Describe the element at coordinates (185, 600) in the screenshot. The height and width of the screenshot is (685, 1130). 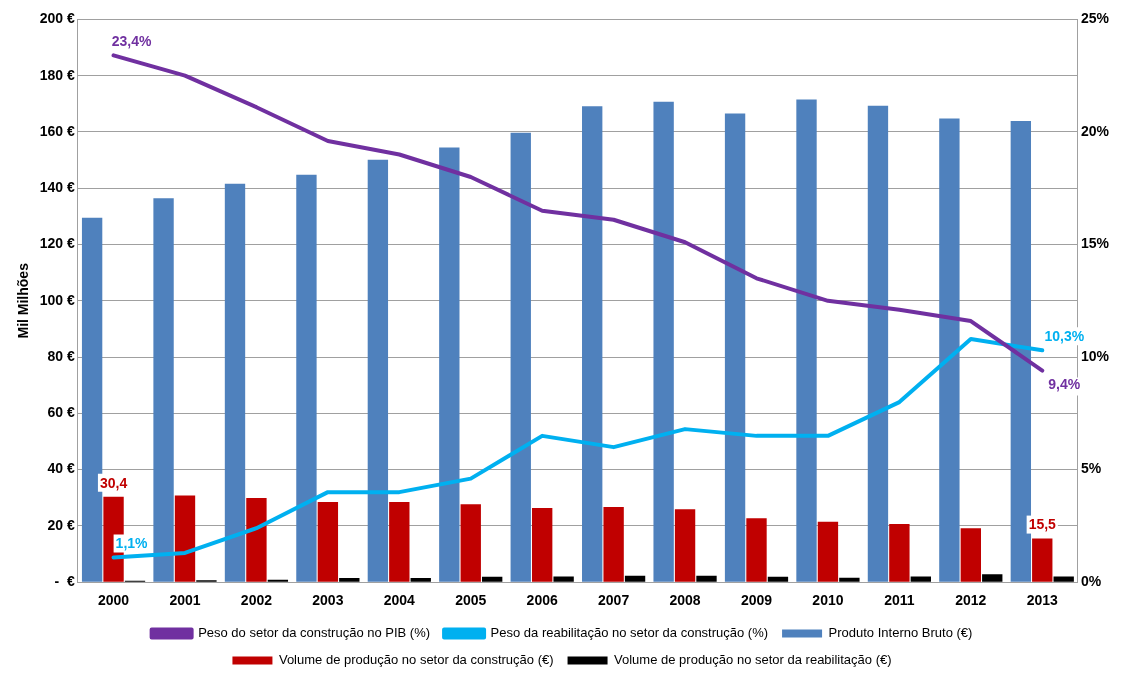
I see `x-tick-label: 2001` at that location.